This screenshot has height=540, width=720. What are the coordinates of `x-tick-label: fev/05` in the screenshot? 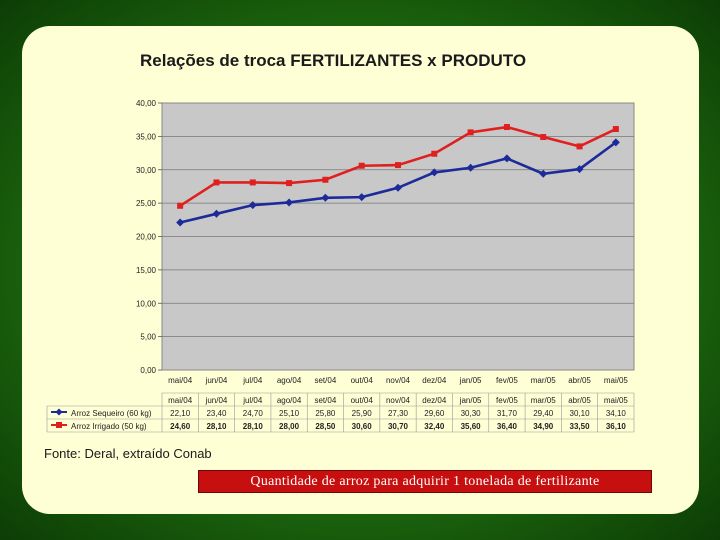 It's located at (507, 380).